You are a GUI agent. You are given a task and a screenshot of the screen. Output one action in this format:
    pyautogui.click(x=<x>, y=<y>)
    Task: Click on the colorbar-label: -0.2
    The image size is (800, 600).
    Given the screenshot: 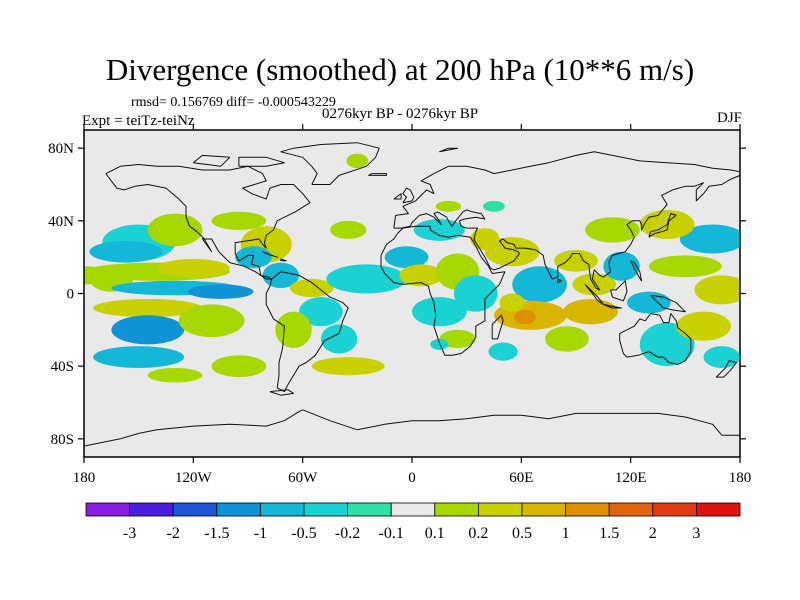 What is the action you would take?
    pyautogui.click(x=347, y=533)
    